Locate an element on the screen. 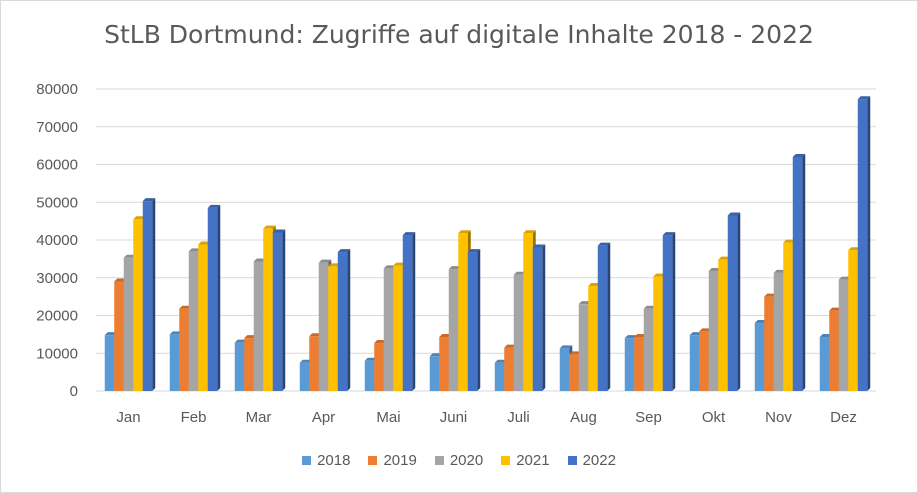 This screenshot has width=918, height=493. y-tick-label: 50000 is located at coordinates (57, 202).